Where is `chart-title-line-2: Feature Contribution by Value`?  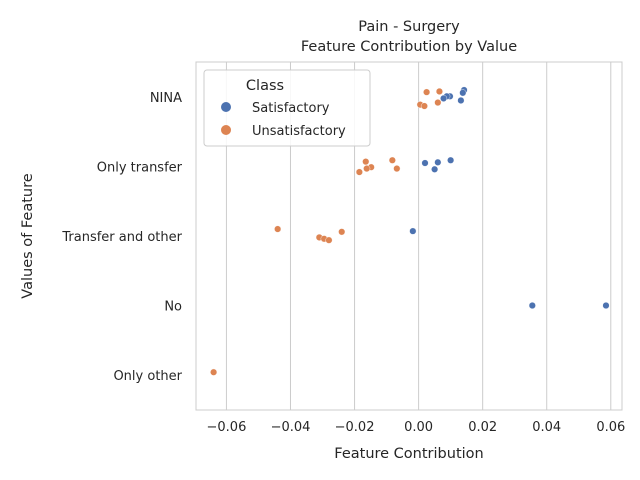 chart-title-line-2: Feature Contribution by Value is located at coordinates (409, 47).